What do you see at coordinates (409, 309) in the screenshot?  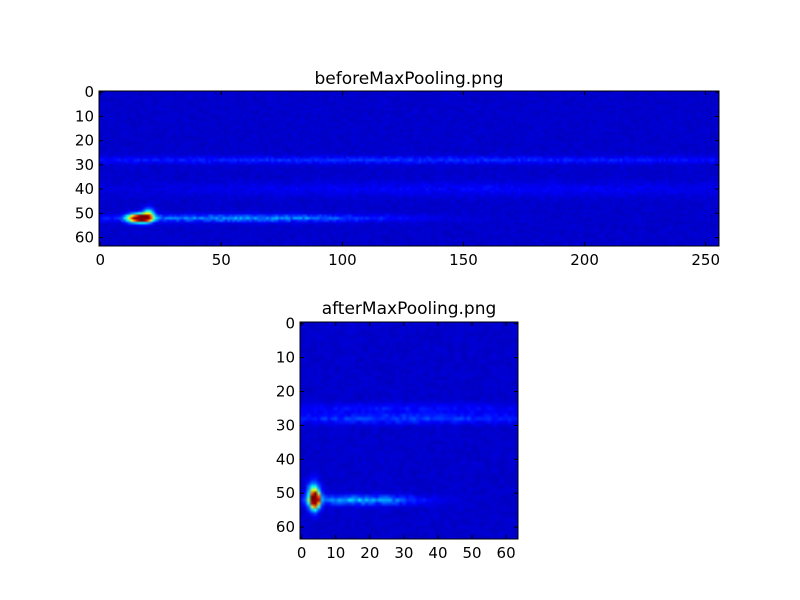 I see `title-after: afterMaxPooling.png` at bounding box center [409, 309].